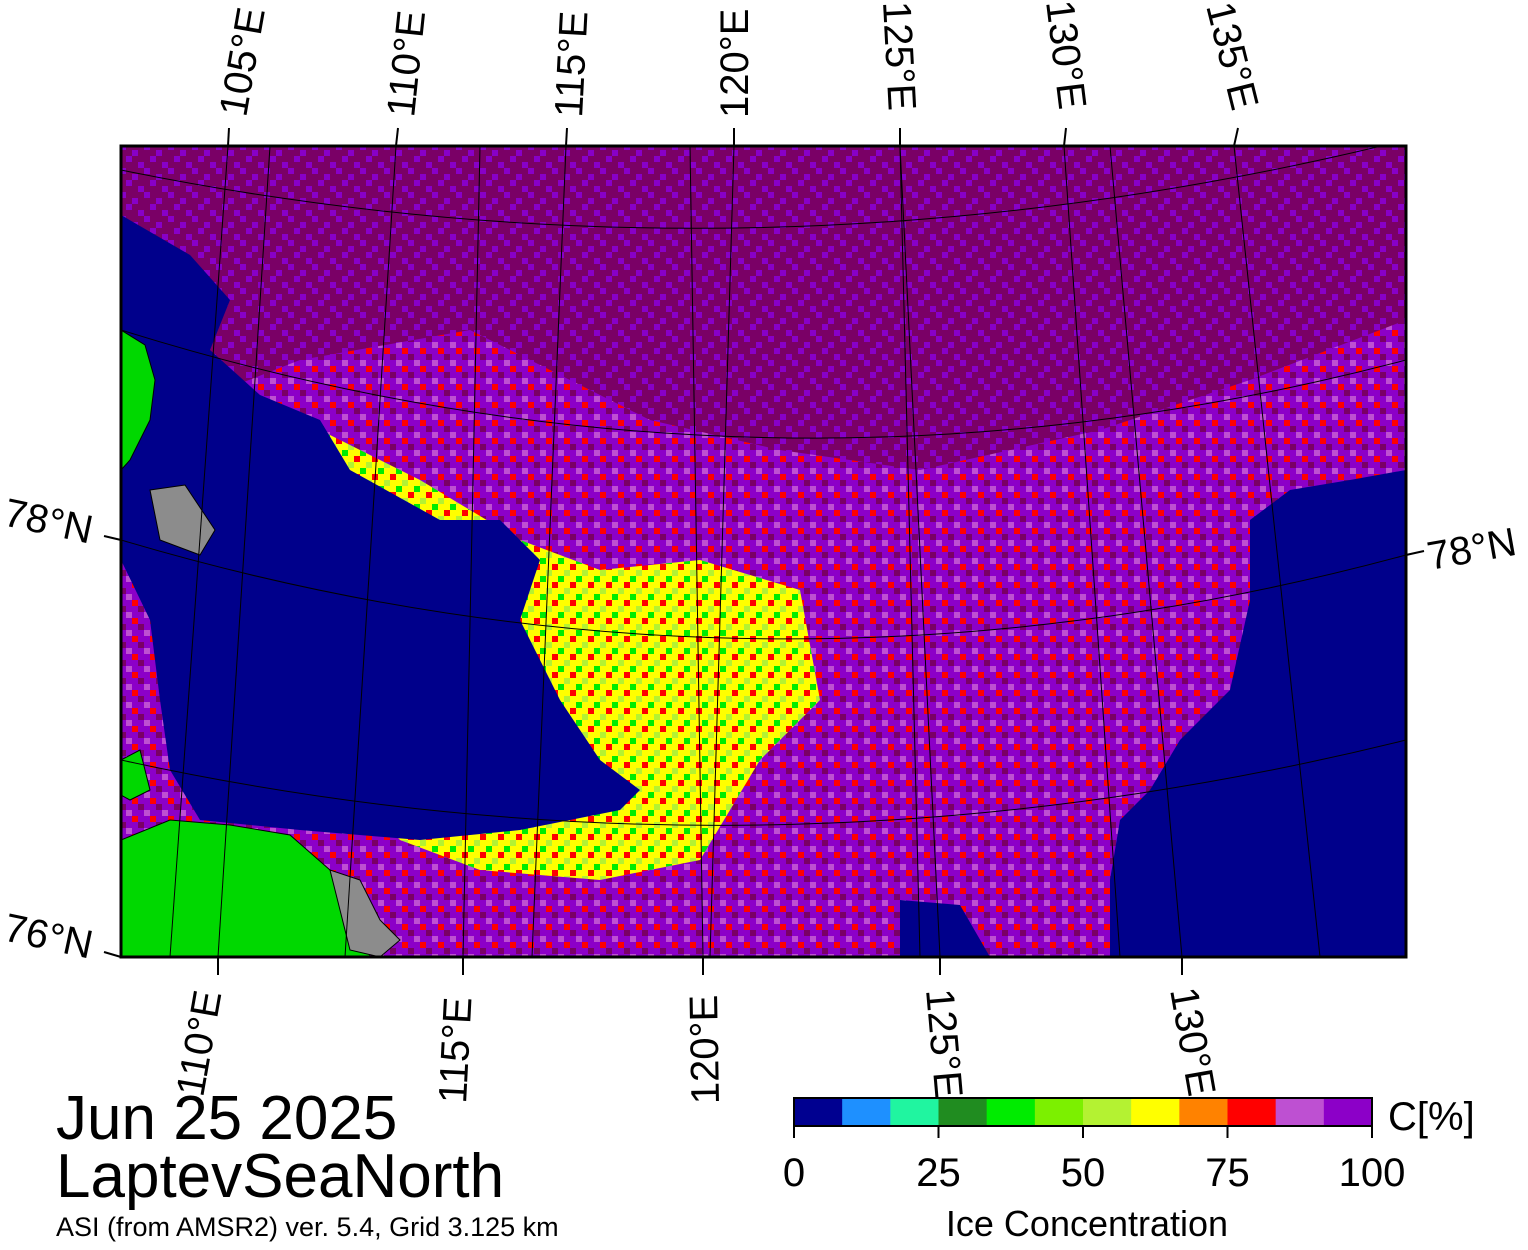 The image size is (1528, 1250). I want to click on bottom-lon-label: 110°E, so click(200, 1043).